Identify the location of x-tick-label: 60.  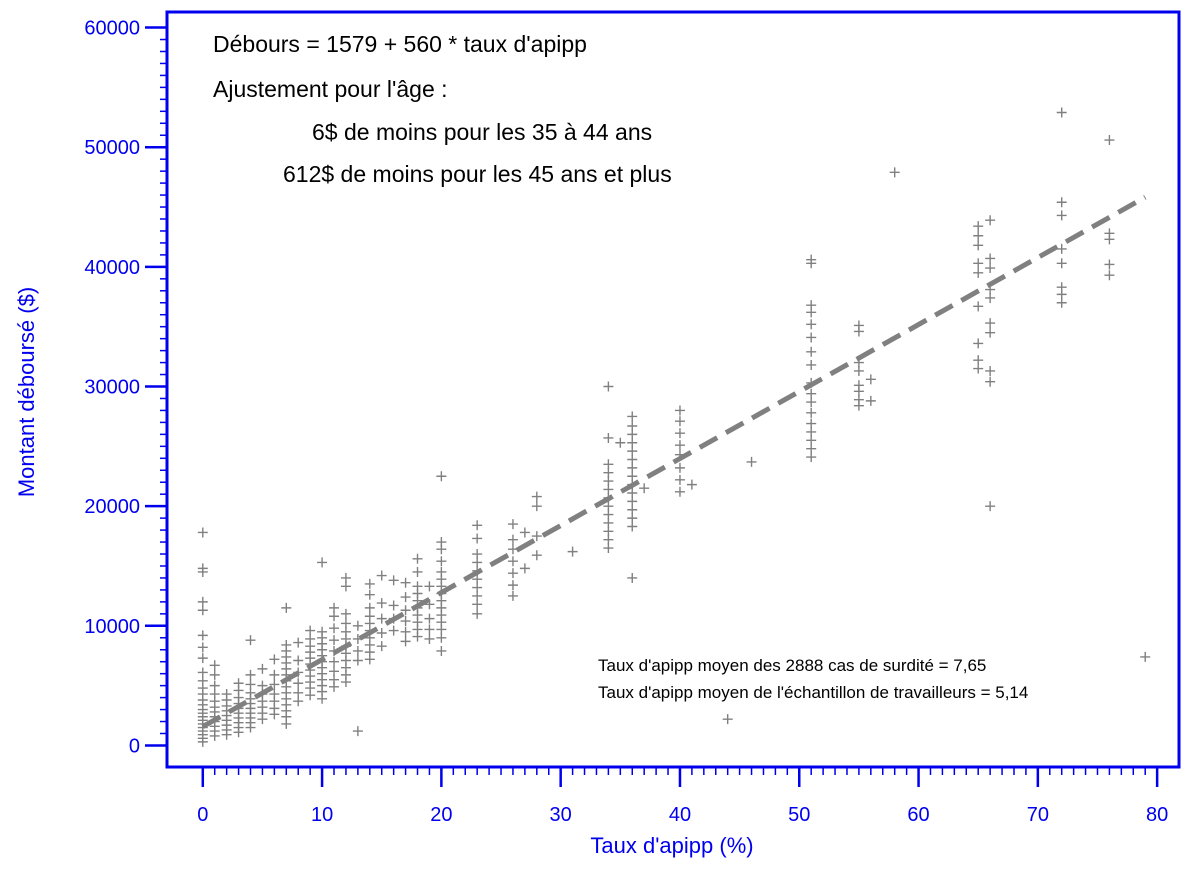
(918, 815).